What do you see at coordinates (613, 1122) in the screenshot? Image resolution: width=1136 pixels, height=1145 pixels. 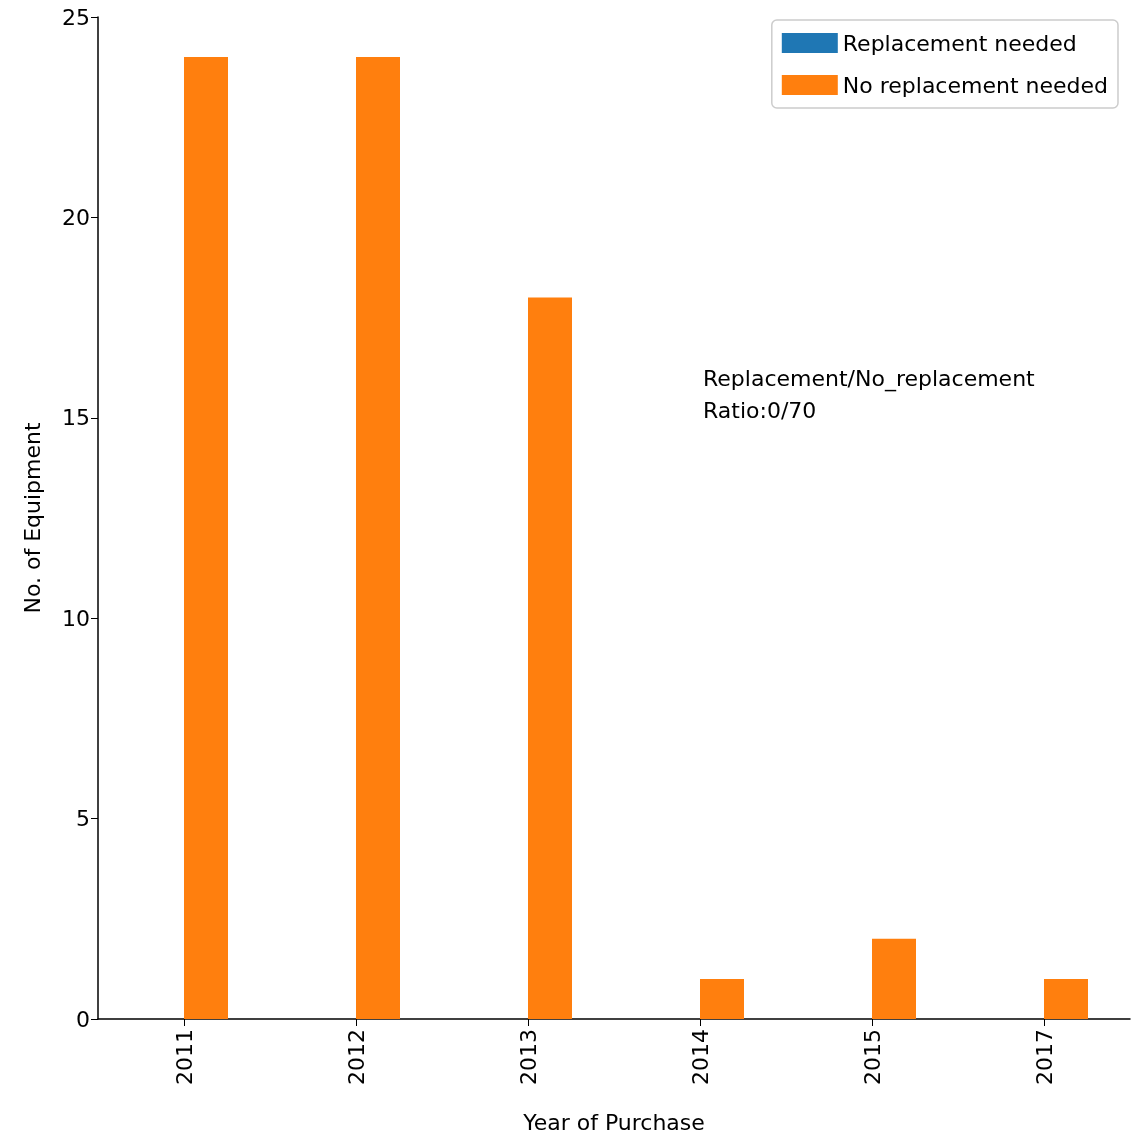 I see `x-axis-title: Year of Purchase` at bounding box center [613, 1122].